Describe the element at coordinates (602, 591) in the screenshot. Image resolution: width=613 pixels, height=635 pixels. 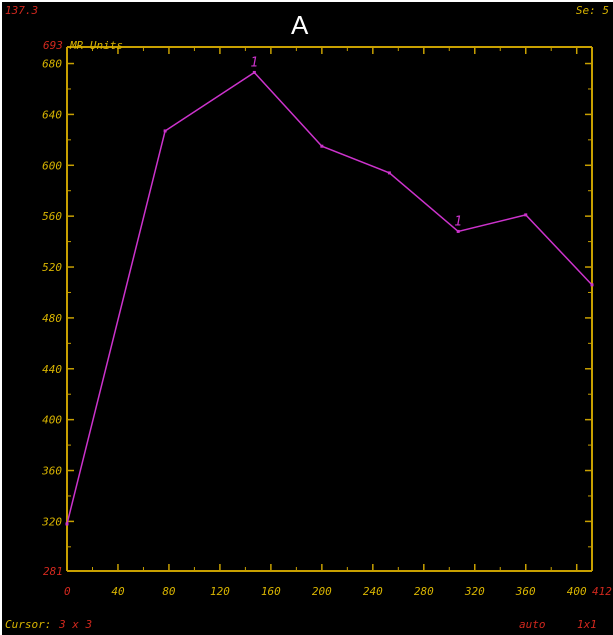
I see `x-max-label: 412` at that location.